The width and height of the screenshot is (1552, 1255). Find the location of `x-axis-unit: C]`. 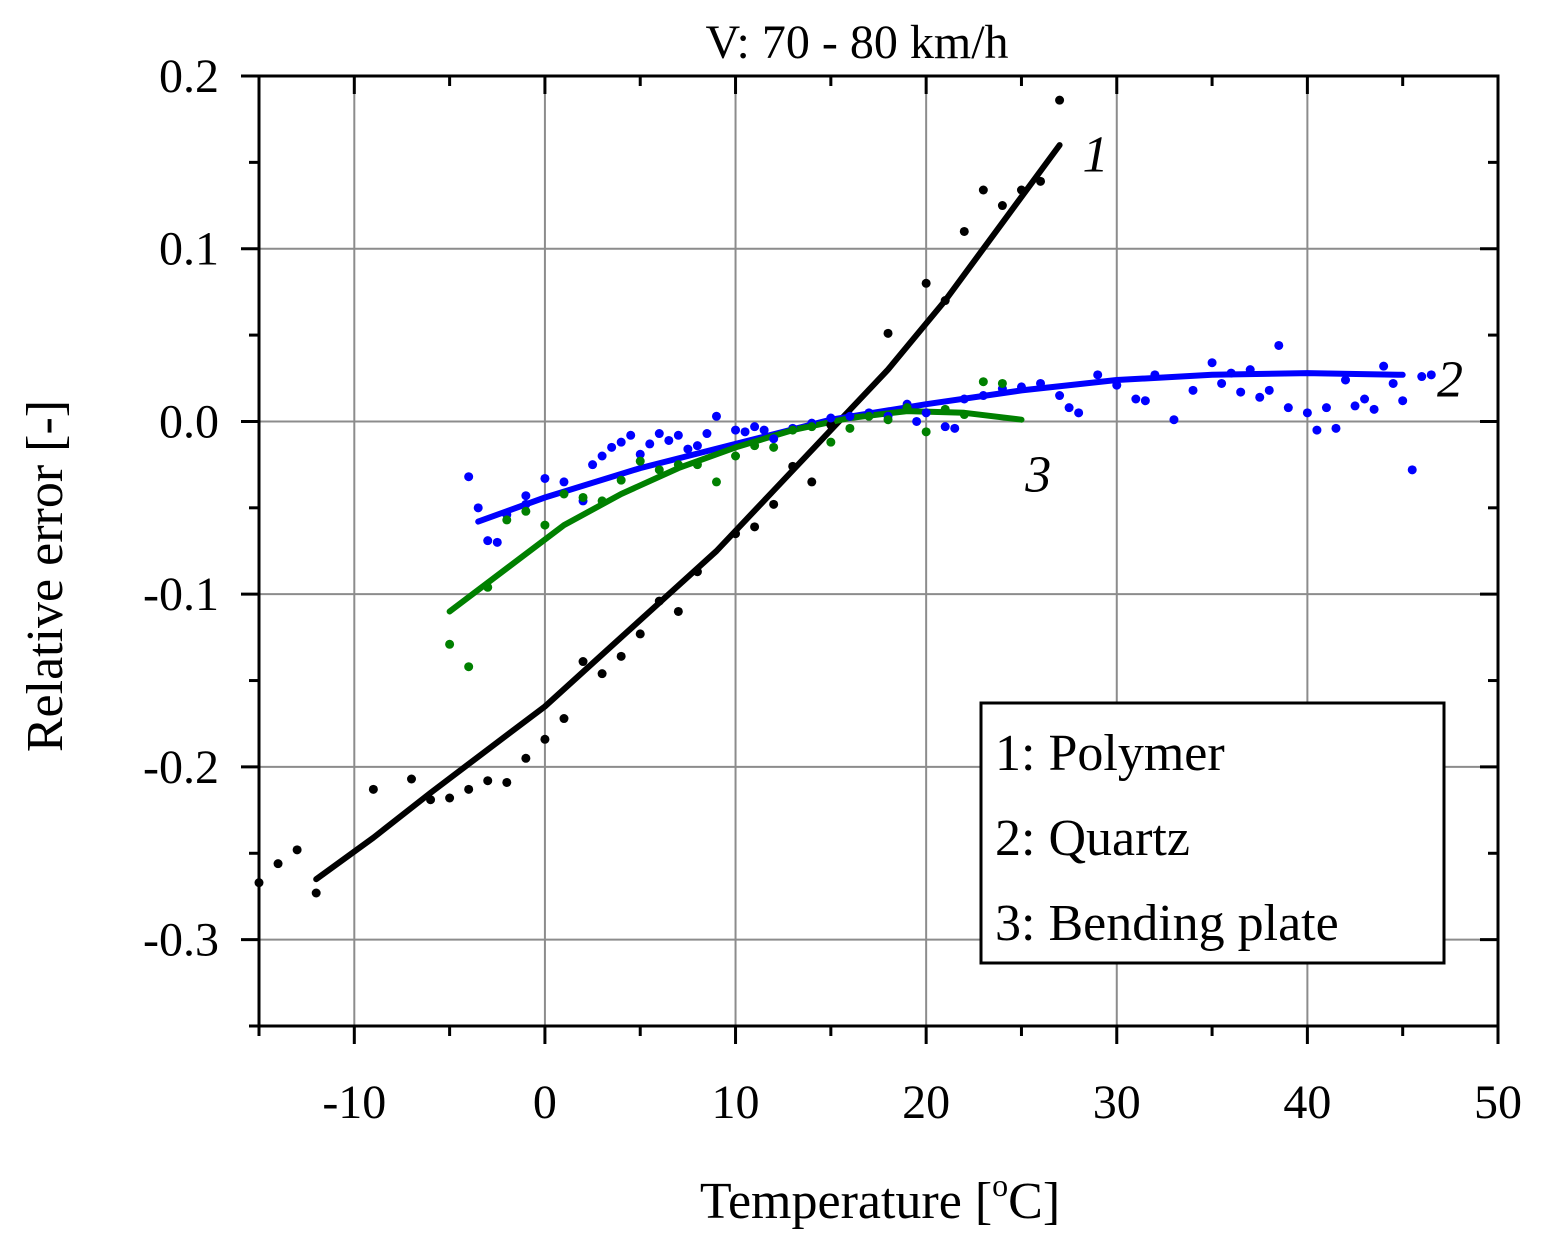

x-axis-unit: C] is located at coordinates (1034, 1201).